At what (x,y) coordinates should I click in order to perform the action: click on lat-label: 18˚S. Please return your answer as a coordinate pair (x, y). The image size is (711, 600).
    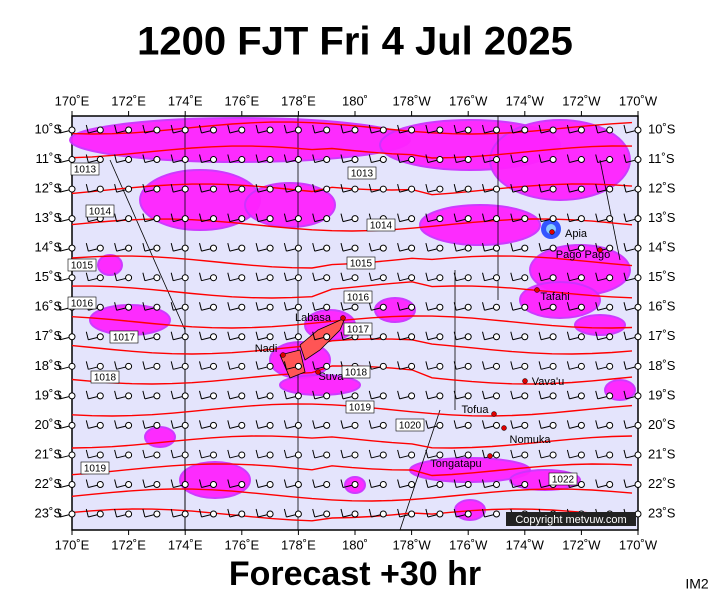
    Looking at the image, I should click on (49, 365).